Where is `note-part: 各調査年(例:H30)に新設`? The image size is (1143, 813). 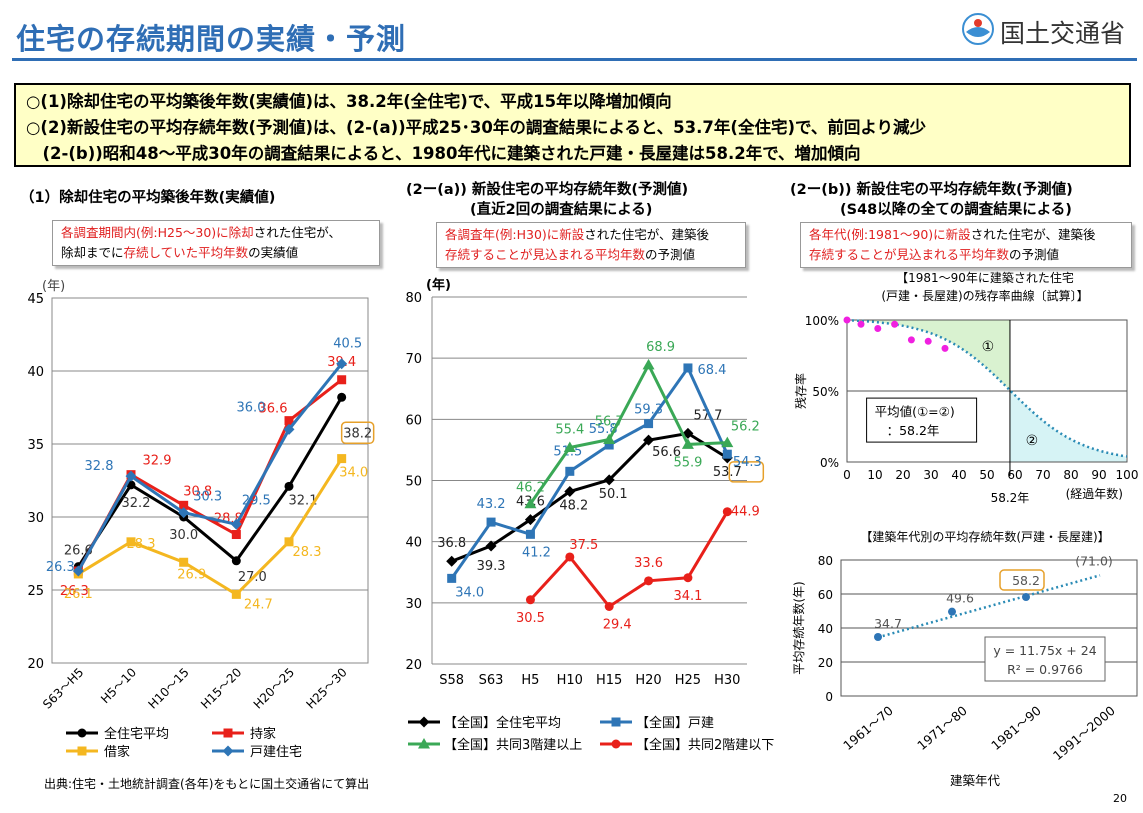 note-part: 各調査年(例:H30)に新設 is located at coordinates (515, 234).